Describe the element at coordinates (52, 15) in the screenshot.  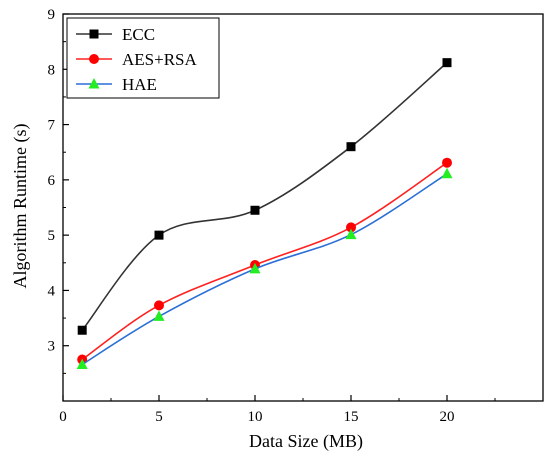
I see `y-tick-label: 9` at that location.